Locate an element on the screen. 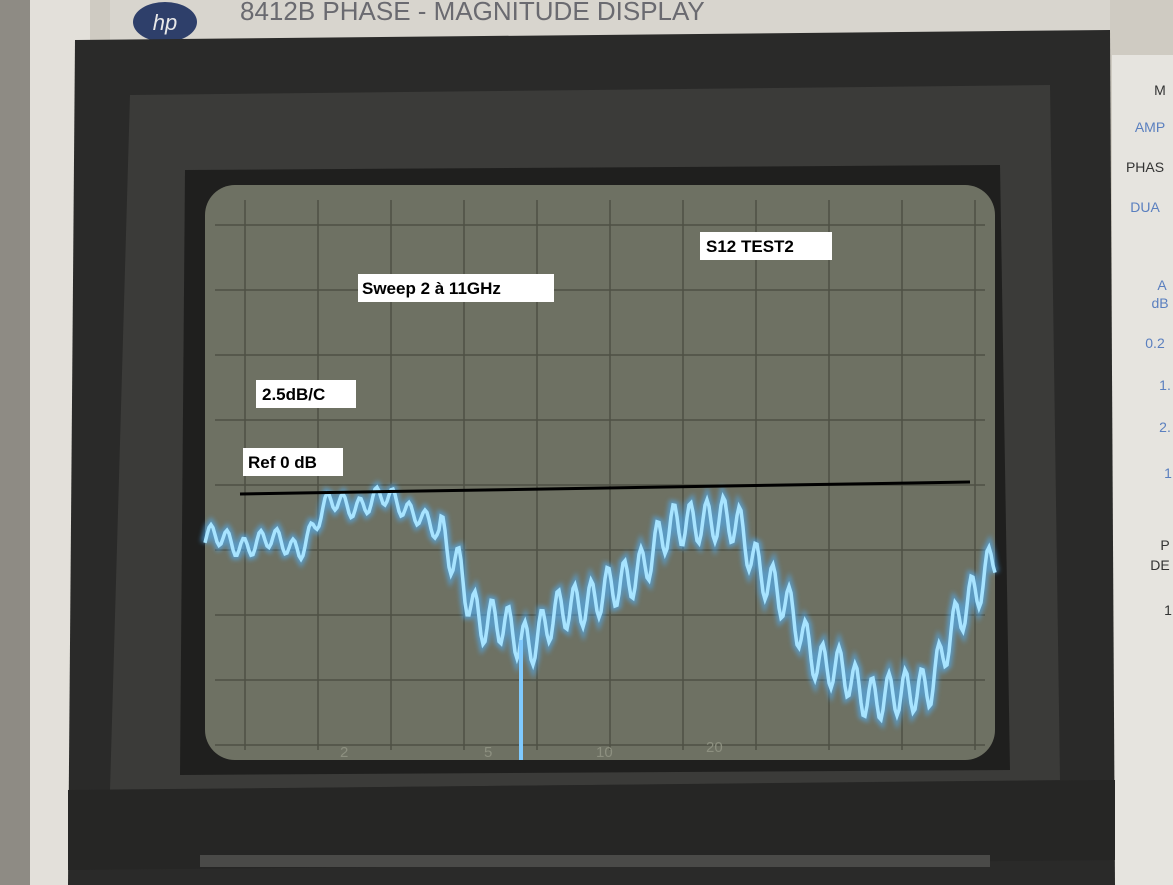 Image resolution: width=1173 pixels, height=885 pixels. bezel-slot is located at coordinates (595, 861).